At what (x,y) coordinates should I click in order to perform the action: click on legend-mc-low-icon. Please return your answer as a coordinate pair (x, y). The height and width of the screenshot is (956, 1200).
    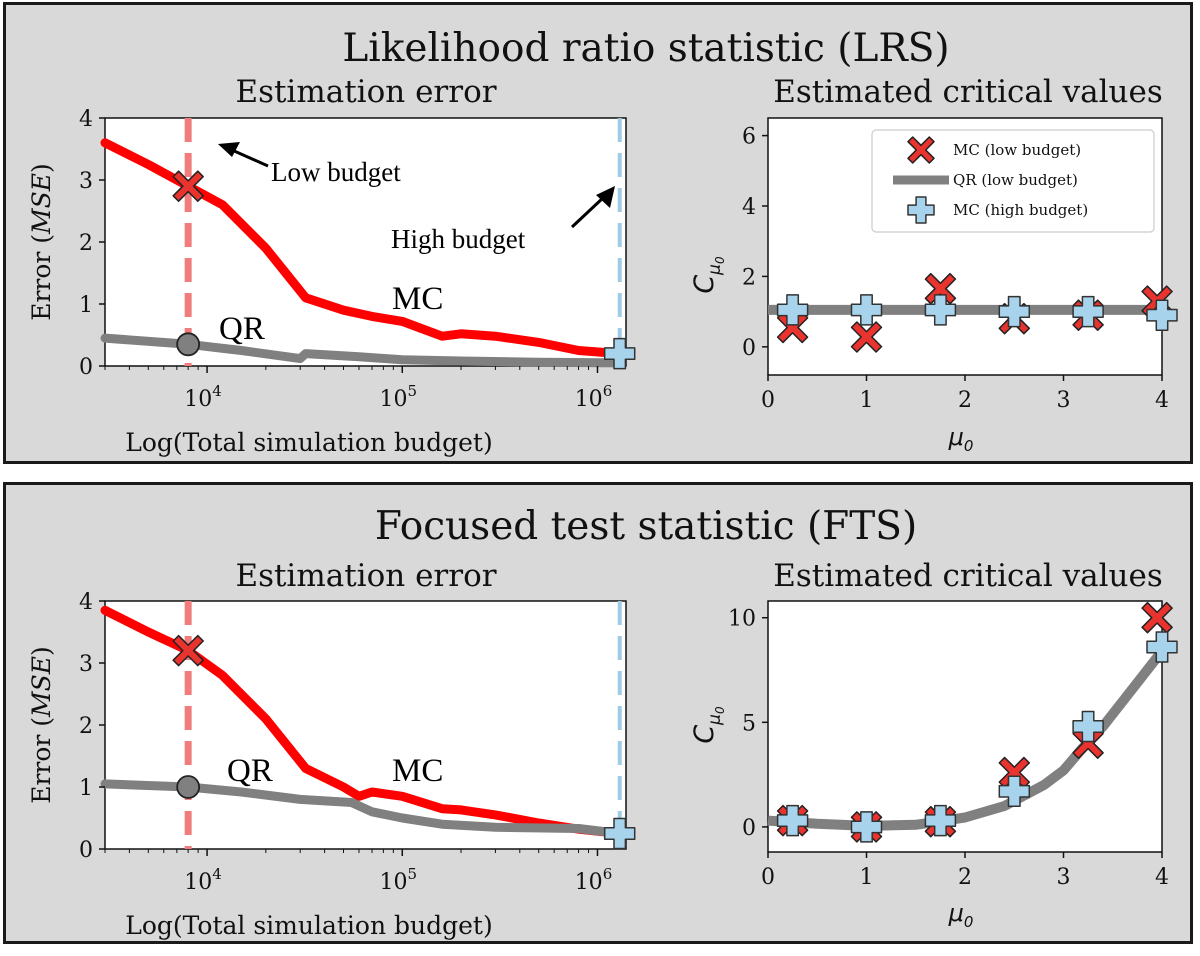
    Looking at the image, I should click on (921, 150).